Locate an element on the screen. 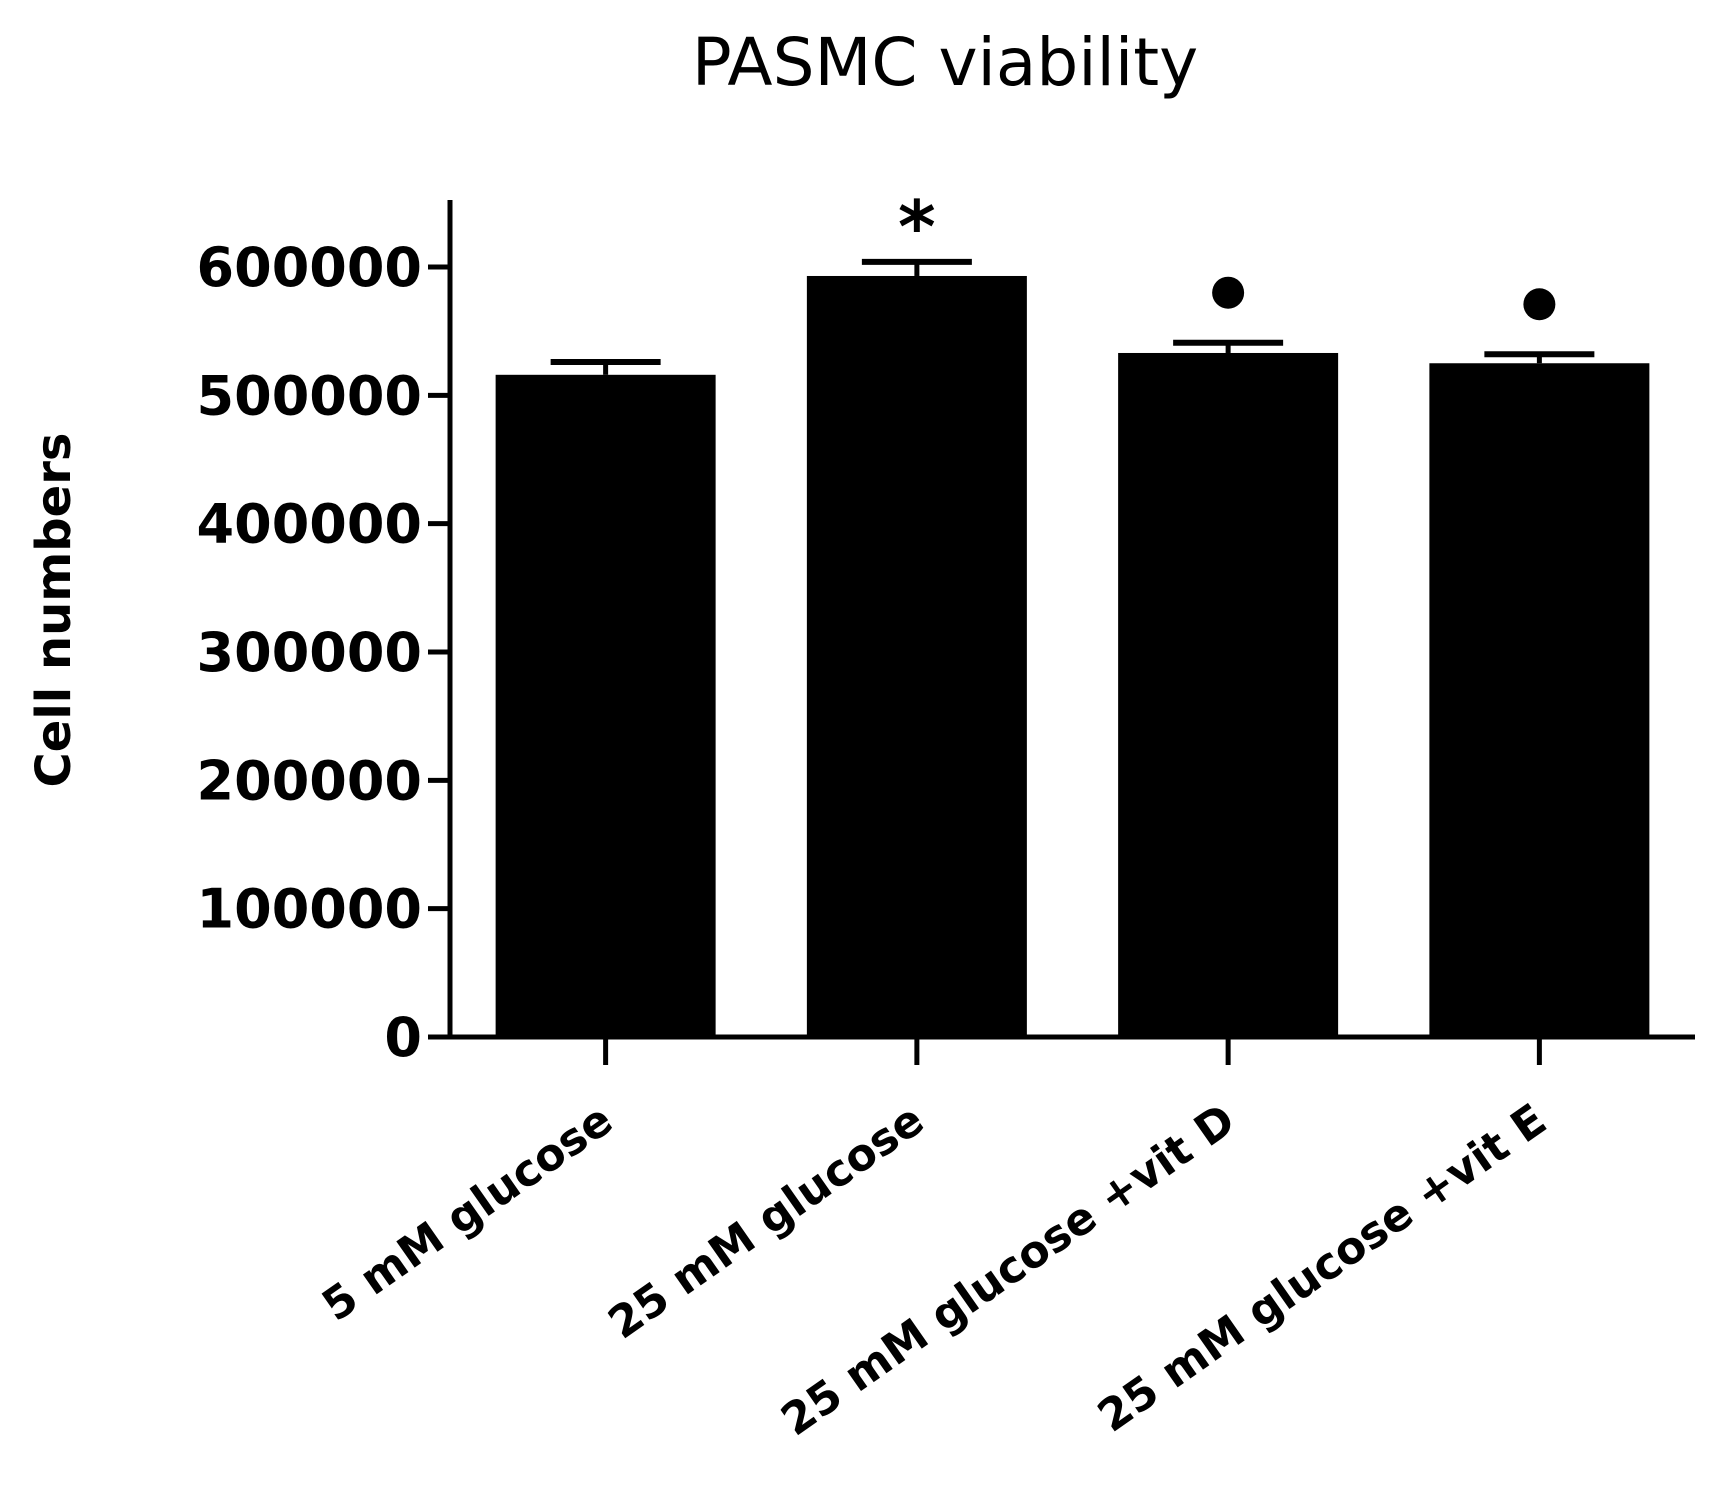 This screenshot has width=1723, height=1493. error-bars is located at coordinates (1072, 316).